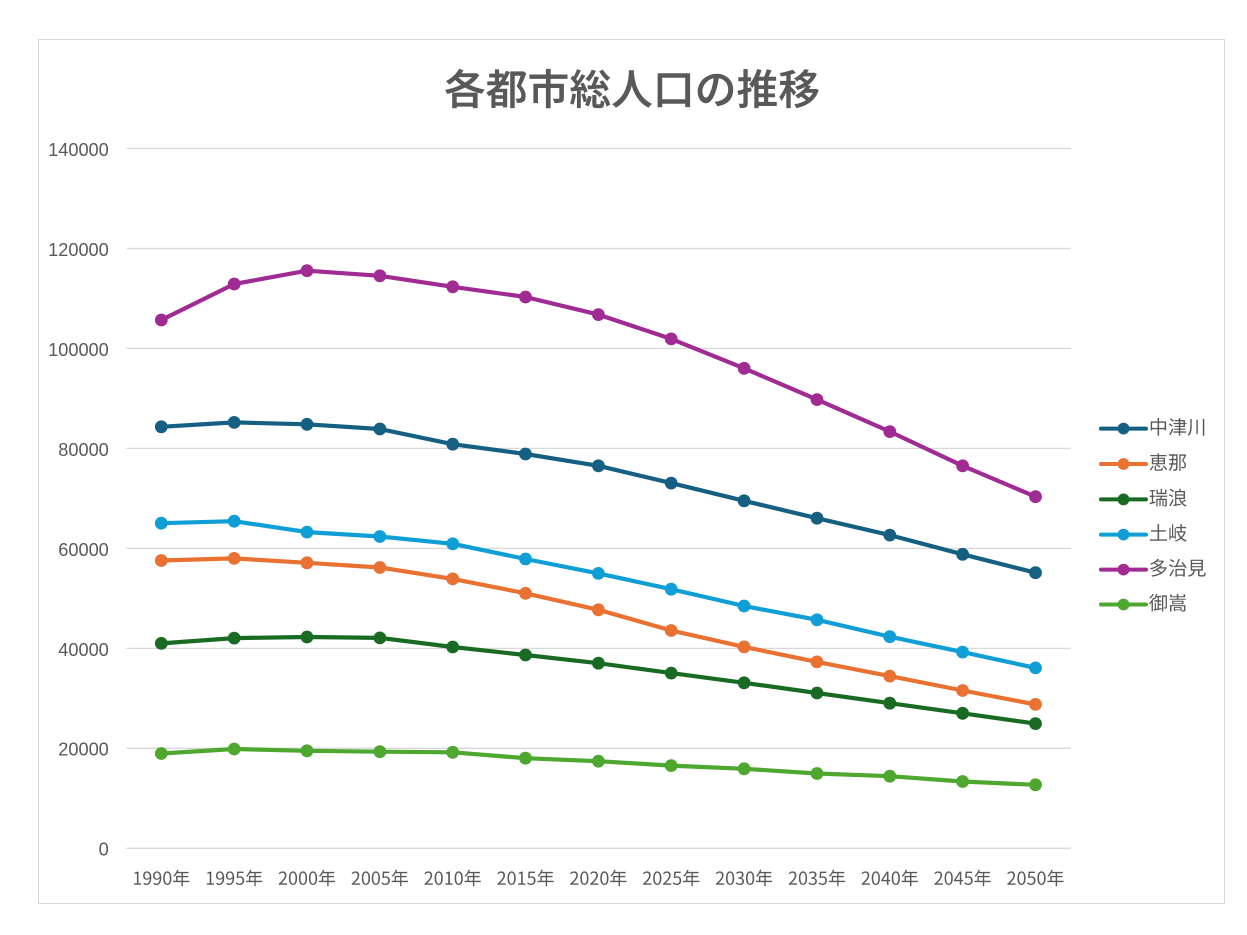  I want to click on svg-text: 80000, so click(83, 450).